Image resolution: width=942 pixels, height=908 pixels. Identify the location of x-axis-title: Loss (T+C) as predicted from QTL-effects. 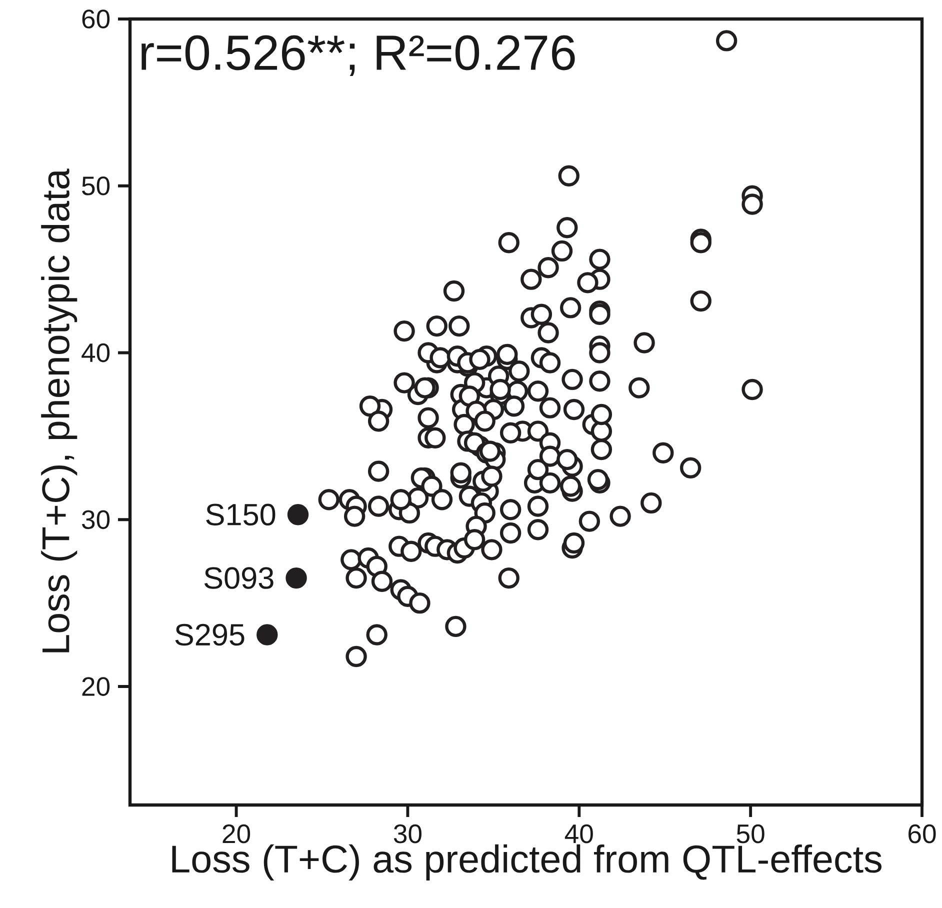
(527, 862).